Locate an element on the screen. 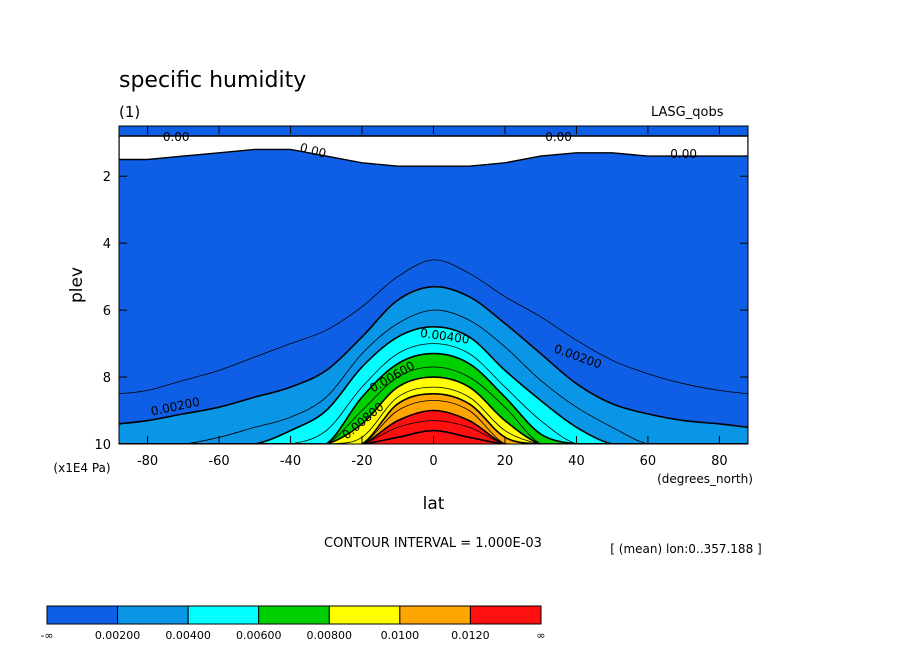 Image resolution: width=904 pixels, height=654 pixels. contour-0.008 is located at coordinates (433, 410).